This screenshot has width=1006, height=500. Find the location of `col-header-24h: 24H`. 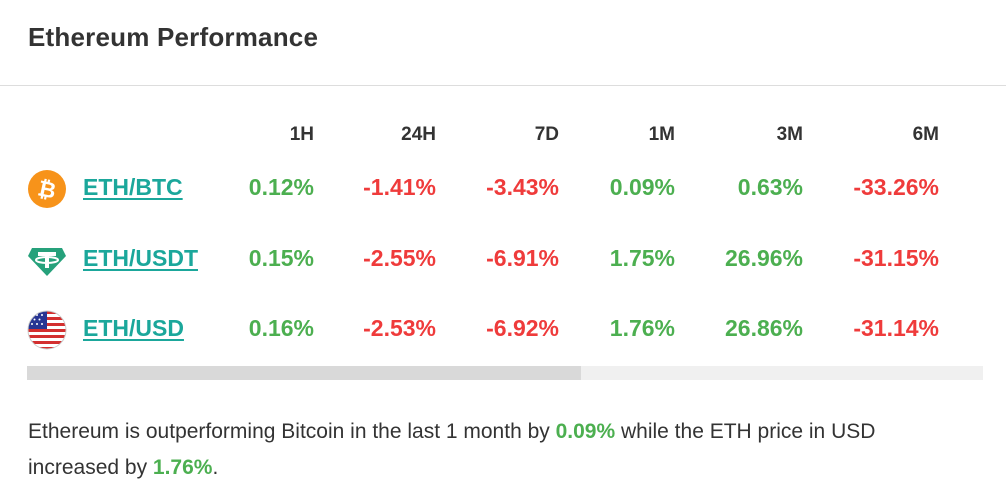

col-header-24h: 24H is located at coordinates (418, 134).